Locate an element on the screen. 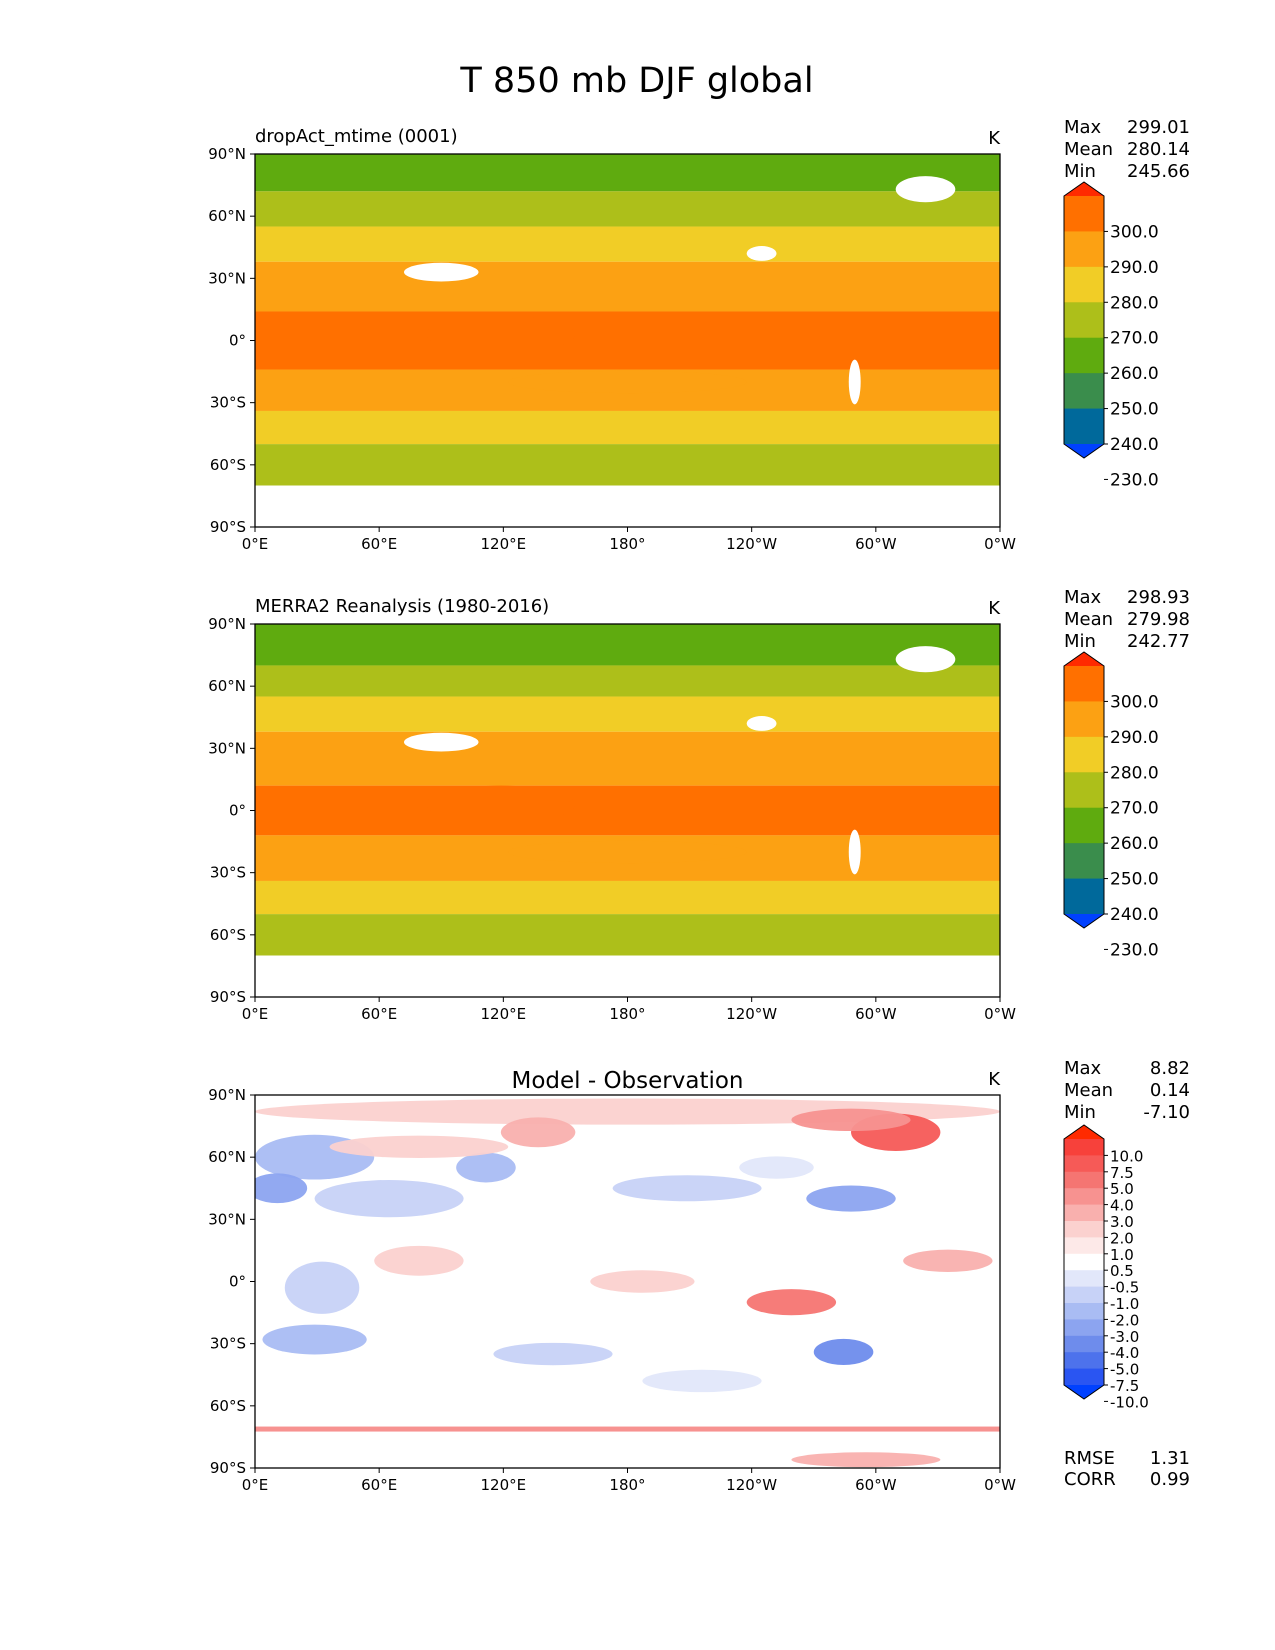 The image size is (1275, 1650). stat-value: 280.14 is located at coordinates (1158, 149).